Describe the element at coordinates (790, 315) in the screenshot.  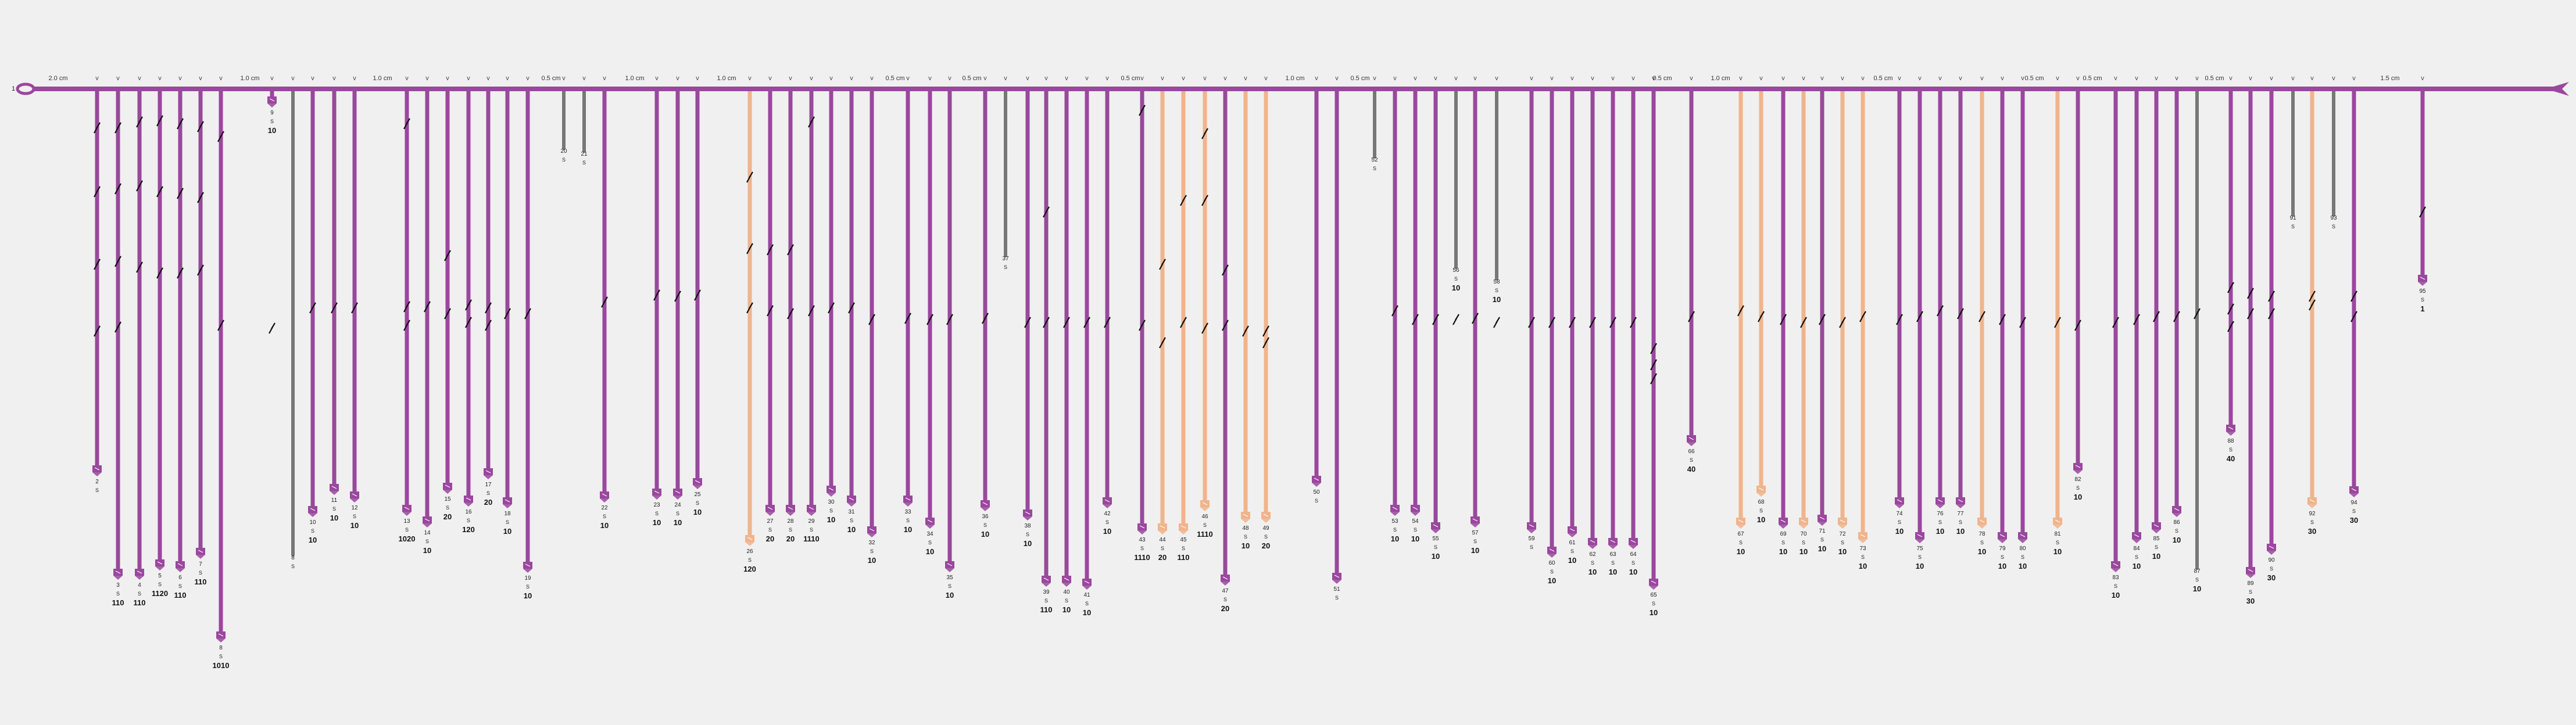
I see `branch-28: 28 S20` at that location.